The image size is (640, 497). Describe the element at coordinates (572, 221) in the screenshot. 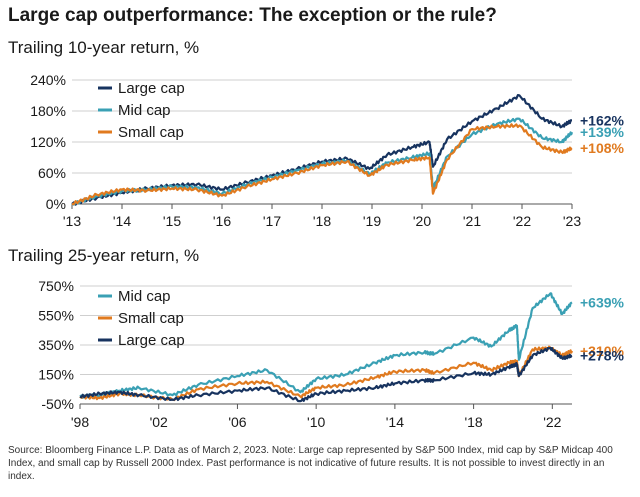

I see `x-tick-label: '23` at that location.